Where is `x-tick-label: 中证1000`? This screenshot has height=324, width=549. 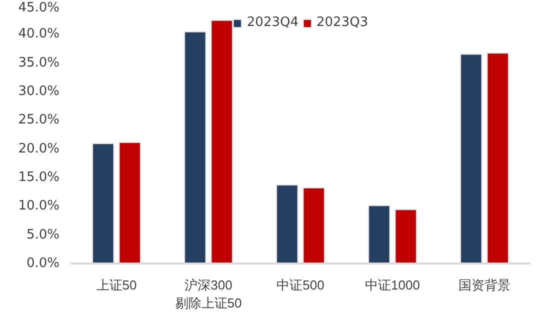
x-tick-label: 中证1000 is located at coordinates (392, 285).